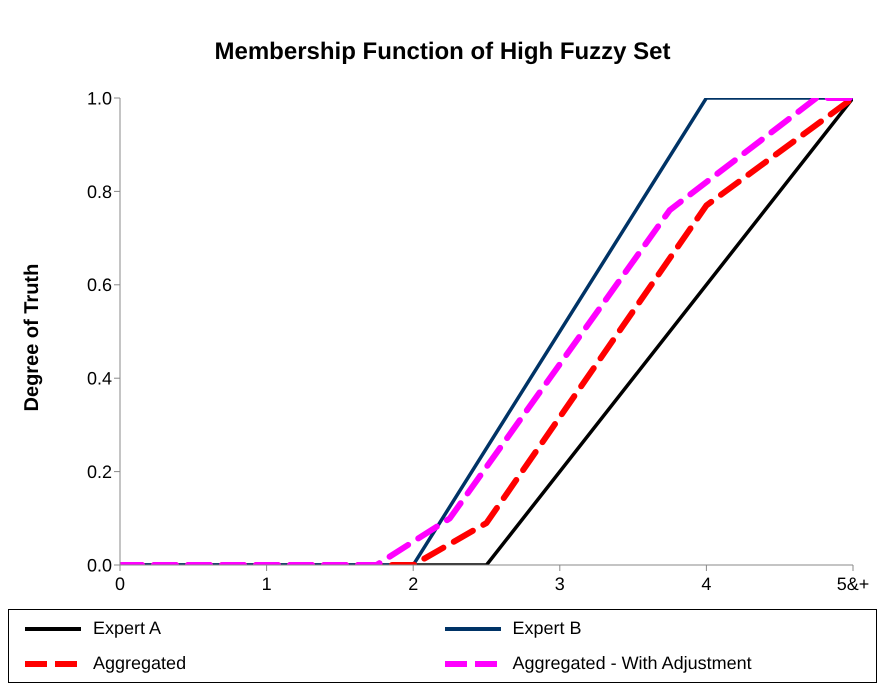 Image resolution: width=877 pixels, height=683 pixels. I want to click on y-tick-label: 1.0, so click(99, 98).